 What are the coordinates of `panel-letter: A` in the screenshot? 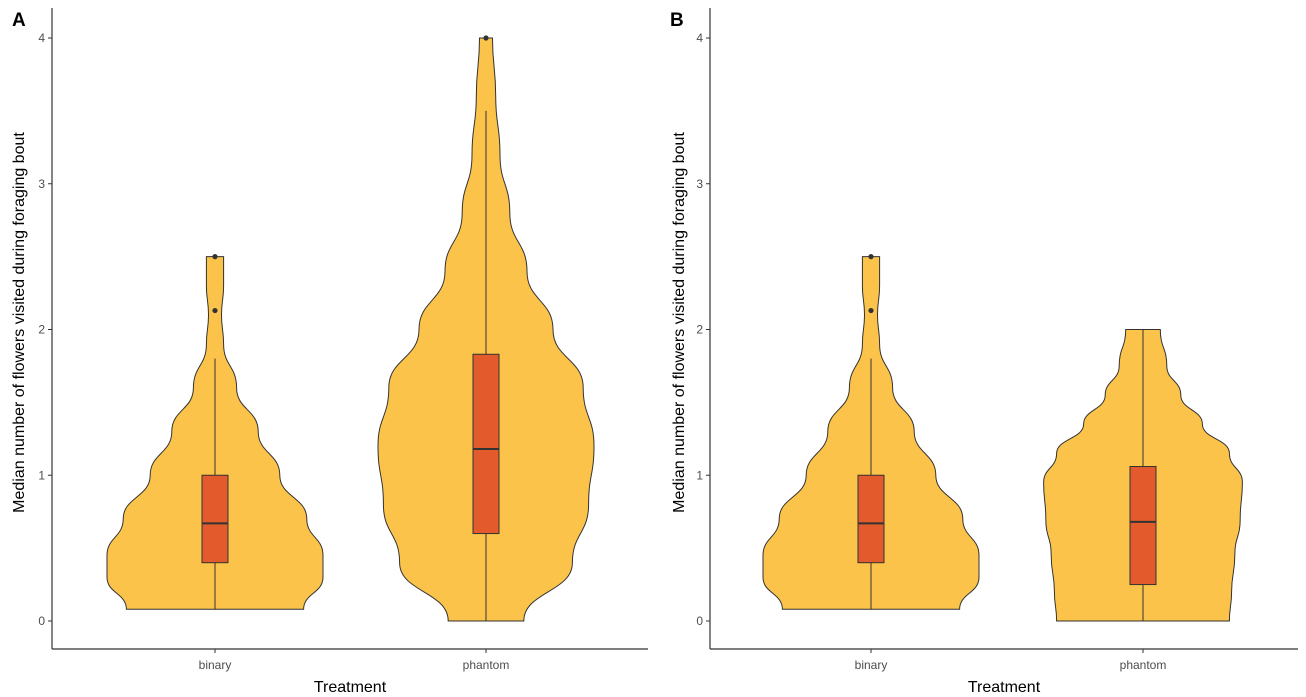 It's located at (19, 20).